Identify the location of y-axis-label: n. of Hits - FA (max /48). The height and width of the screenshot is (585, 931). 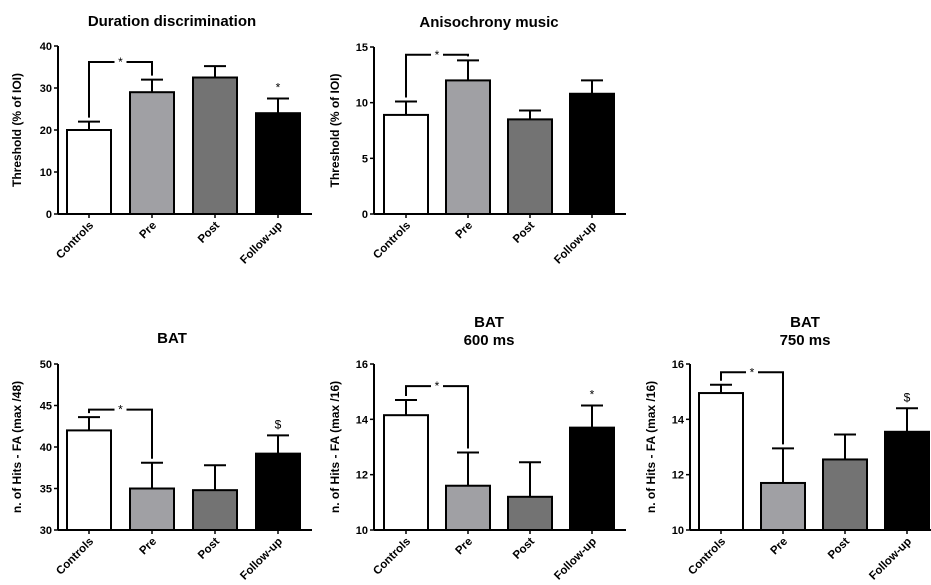
(17, 447).